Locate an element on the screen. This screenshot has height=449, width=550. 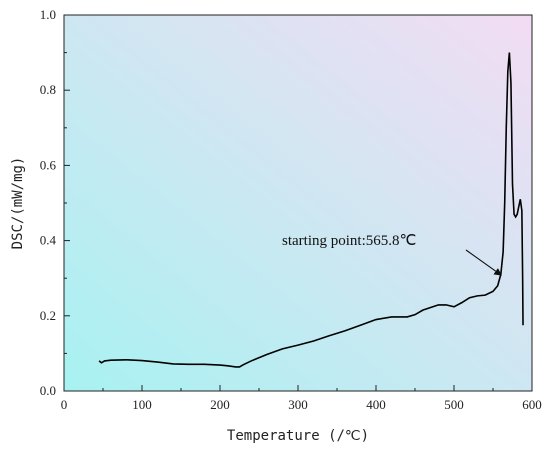
y-tick-label: 0.0 is located at coordinates (48, 390).